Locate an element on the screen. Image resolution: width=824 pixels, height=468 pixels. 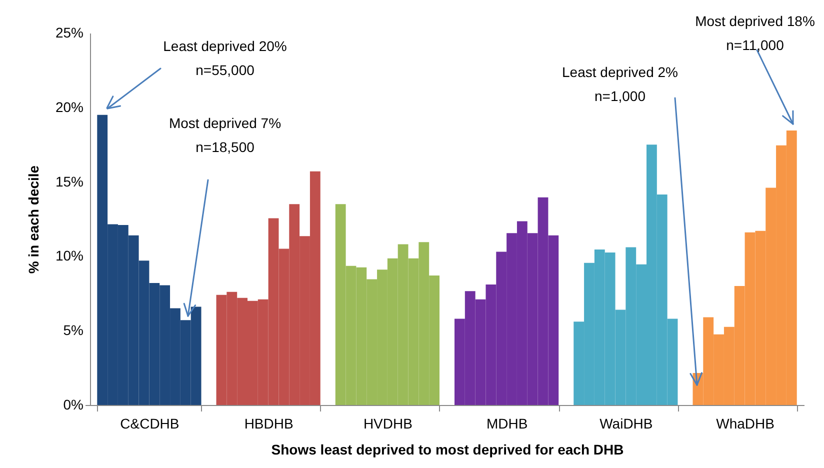
x-tick-label: HBDHB is located at coordinates (269, 424).